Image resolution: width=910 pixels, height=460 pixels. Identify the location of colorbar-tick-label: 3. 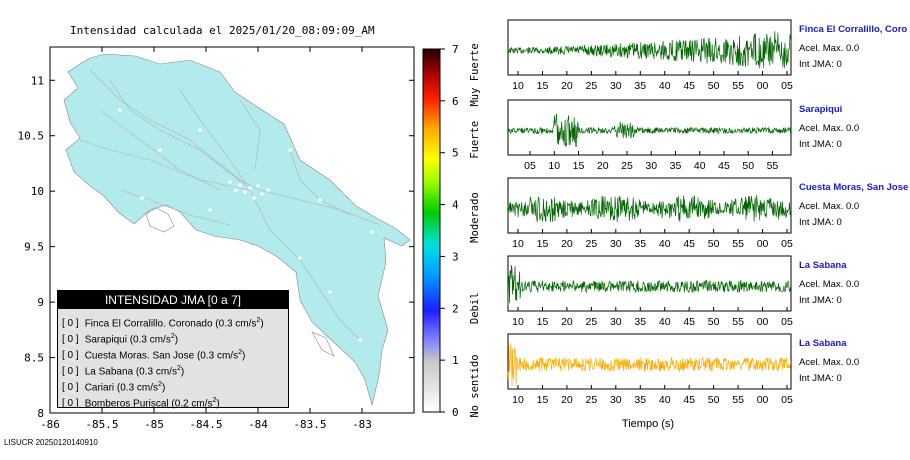
(455, 256).